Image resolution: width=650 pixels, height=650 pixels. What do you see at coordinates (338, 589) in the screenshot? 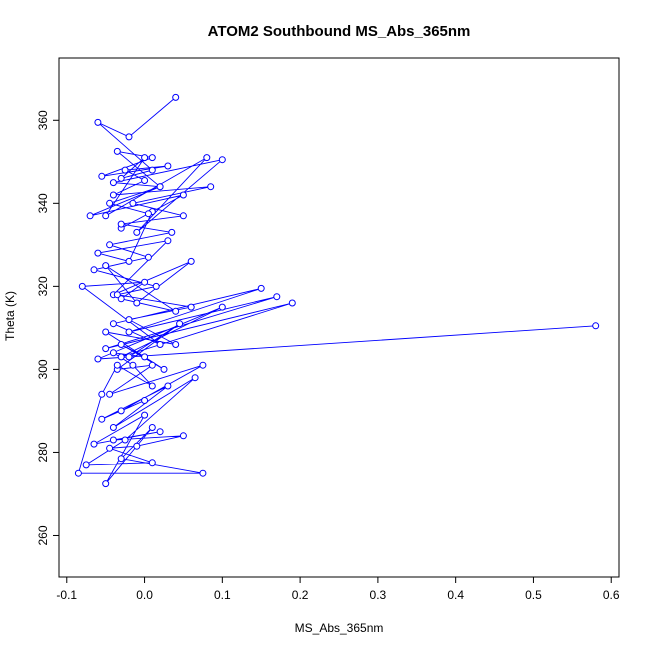
I see `x-axis: -0.1 0.0 0.1 0.2 0.3 0.4 0.5 0.6` at bounding box center [338, 589].